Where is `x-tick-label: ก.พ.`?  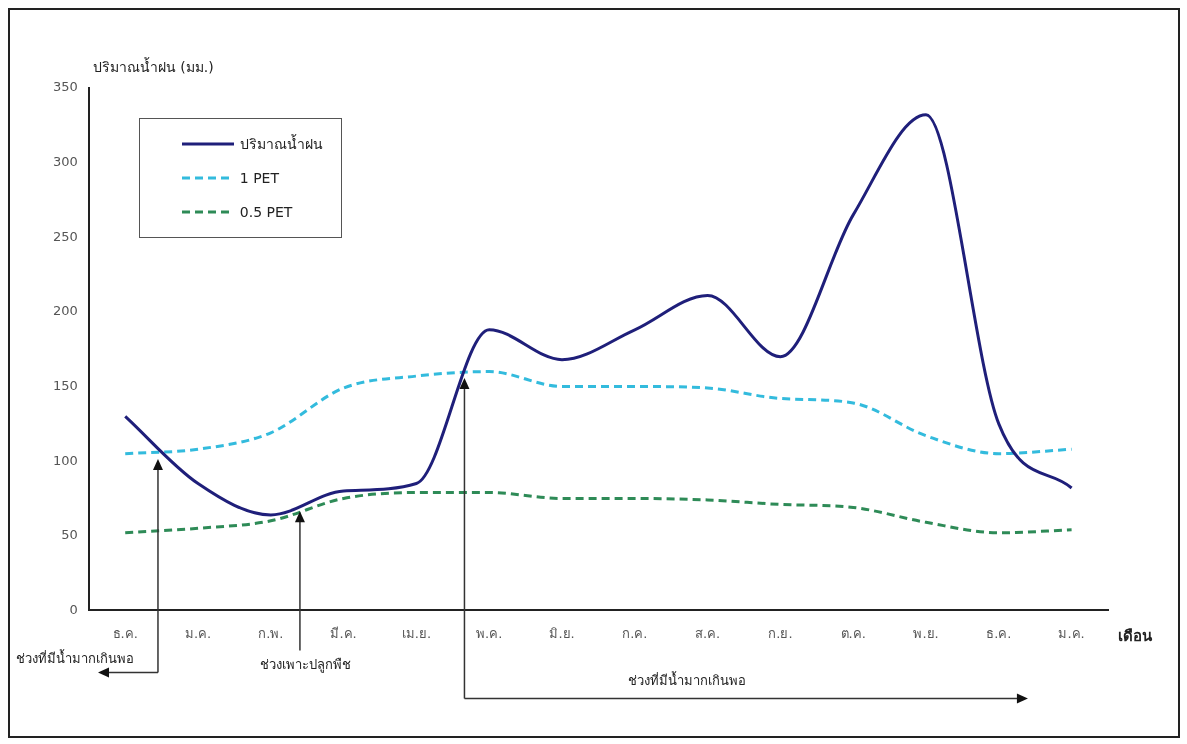
x-tick-label: ก.พ. is located at coordinates (271, 633).